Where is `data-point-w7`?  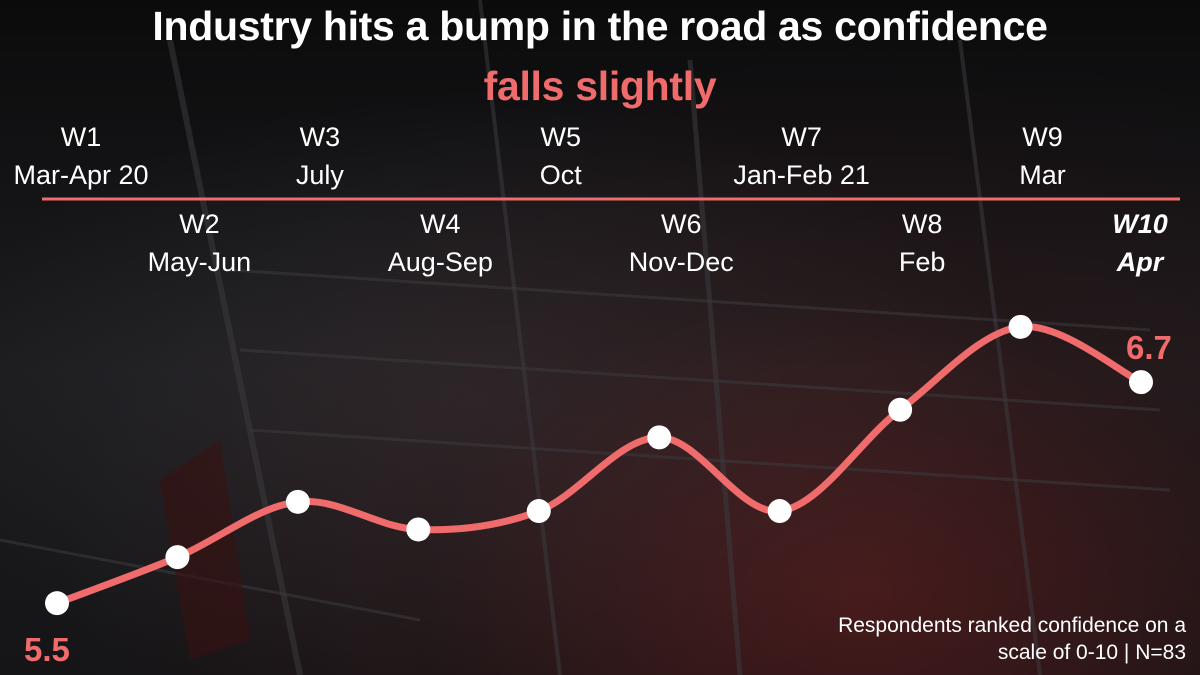 data-point-w7 is located at coordinates (779, 511).